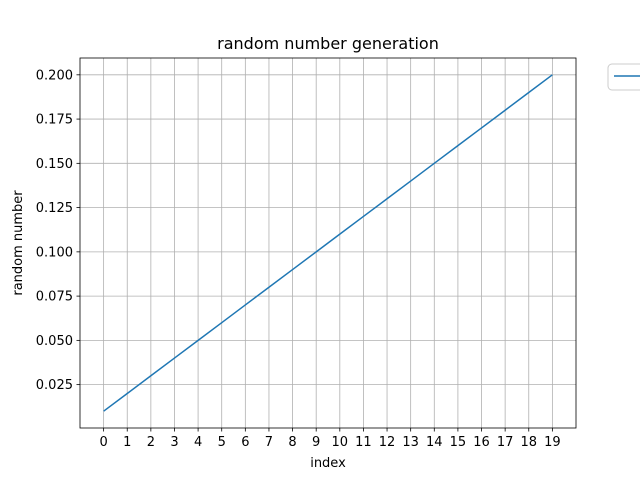 The height and width of the screenshot is (480, 640). I want to click on y-tick-label: 0.175, so click(54, 120).